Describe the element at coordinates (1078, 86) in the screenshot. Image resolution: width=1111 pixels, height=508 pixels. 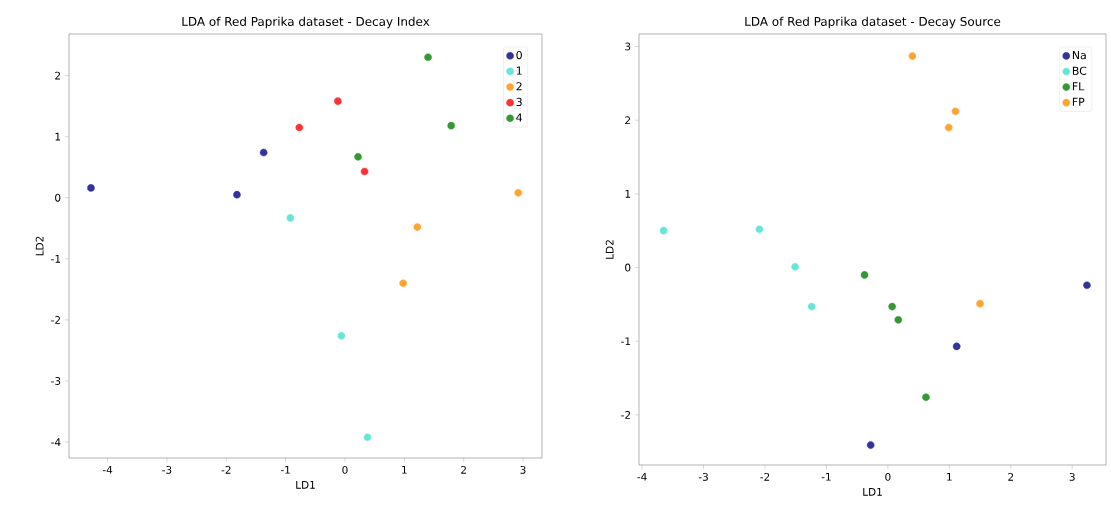
I see `legend-label: FL` at that location.